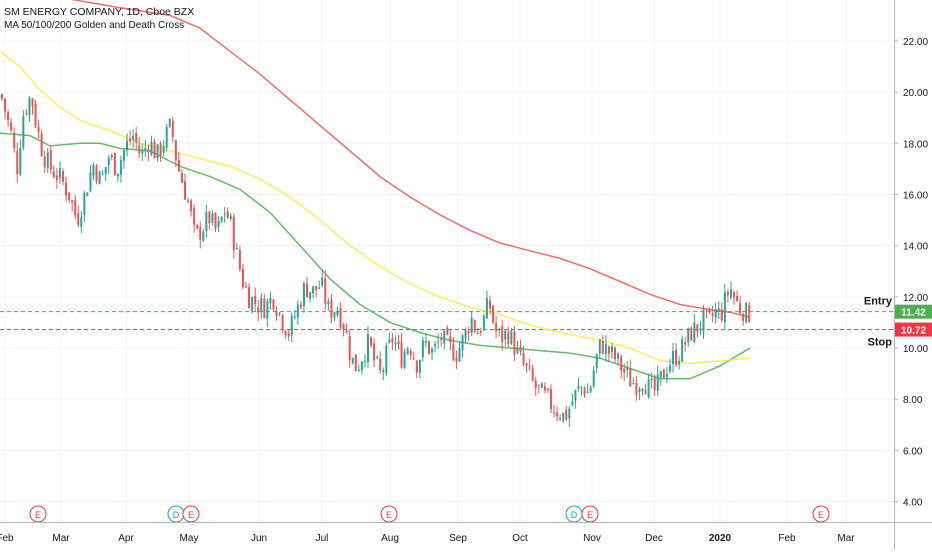 The height and width of the screenshot is (555, 932). What do you see at coordinates (913, 400) in the screenshot?
I see `price-tick-label: 8.00` at bounding box center [913, 400].